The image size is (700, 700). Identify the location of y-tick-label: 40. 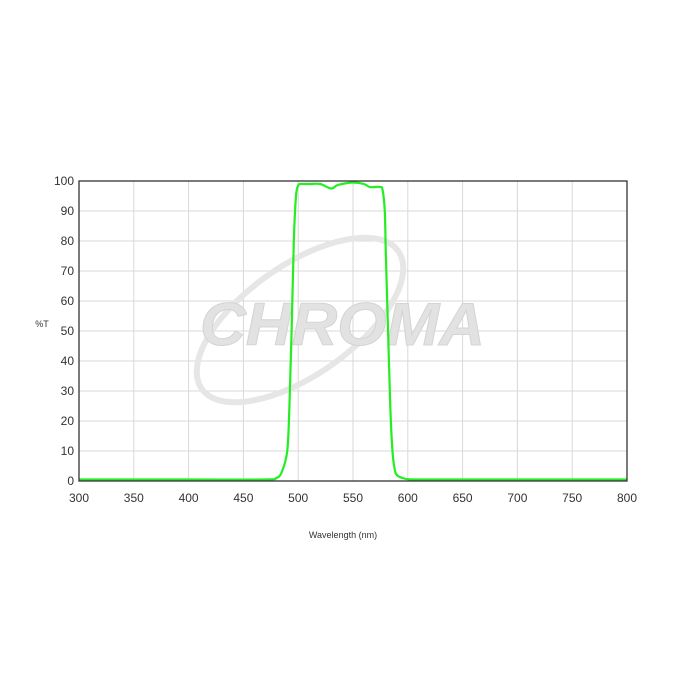
(68, 361).